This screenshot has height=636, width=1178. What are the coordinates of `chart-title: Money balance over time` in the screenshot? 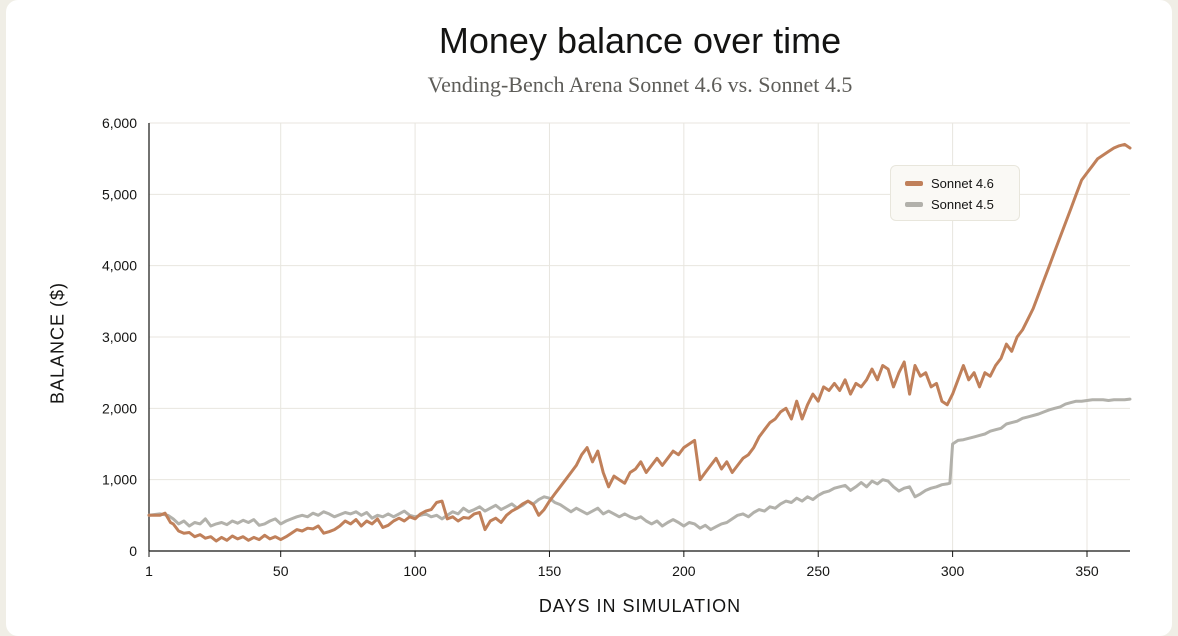 It's located at (640, 40).